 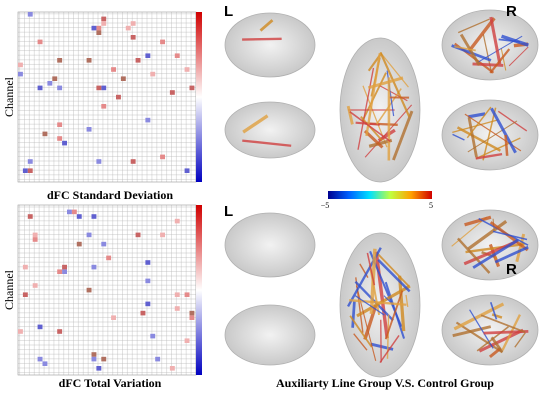 I want to click on colorbar-min-label: −5, so click(x=325, y=205).